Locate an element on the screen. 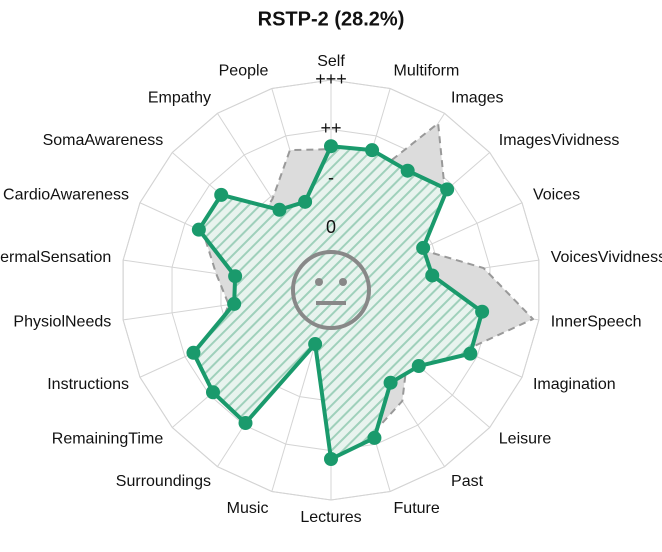 Image resolution: width=662 pixels, height=552 pixels. category-label: Instructions is located at coordinates (88, 384).